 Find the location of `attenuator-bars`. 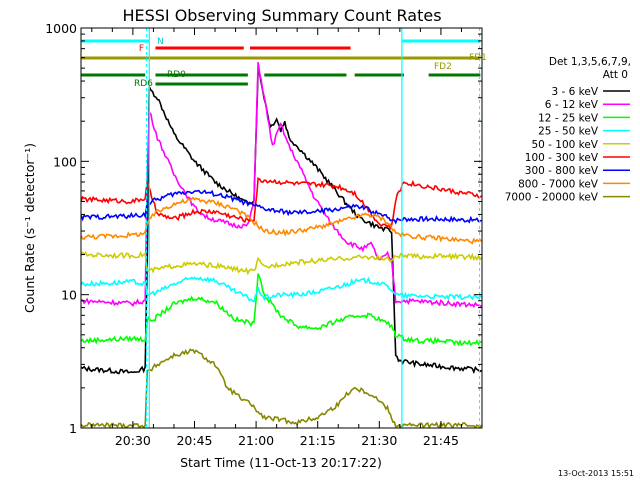

attenuator-bars is located at coordinates (281, 62).